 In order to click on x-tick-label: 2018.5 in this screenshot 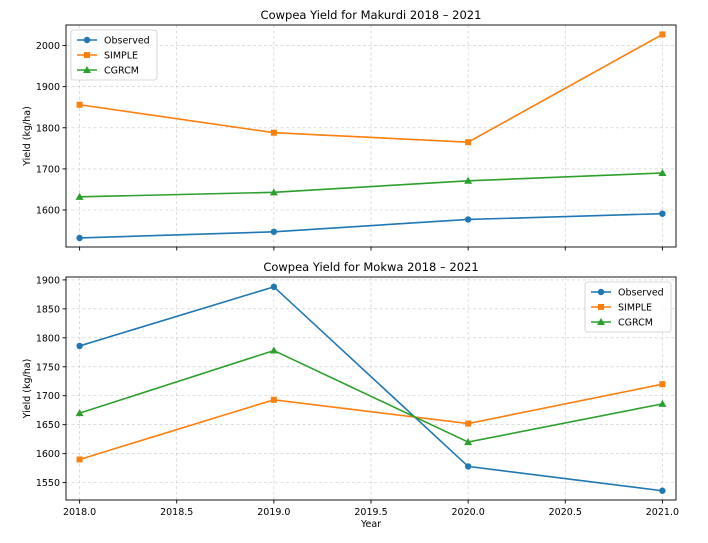, I will do `click(176, 512)`.